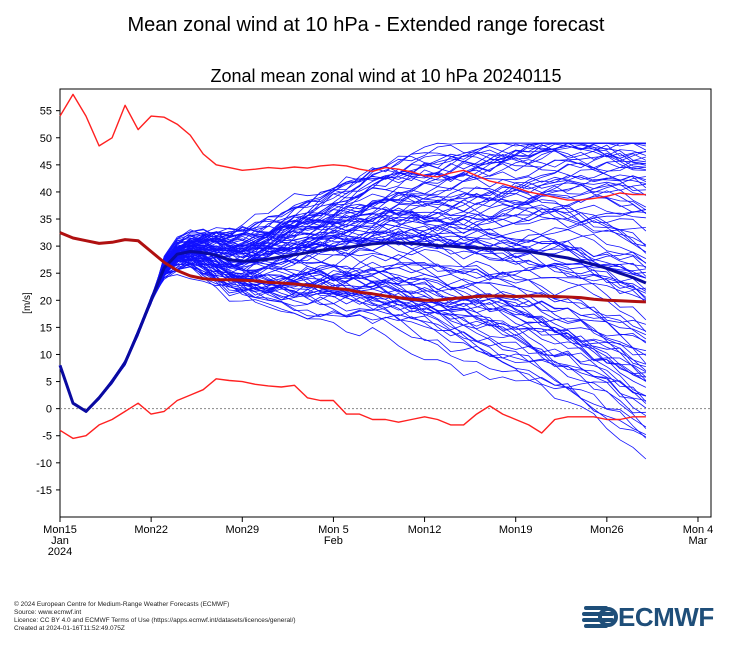 The height and width of the screenshot is (658, 732). What do you see at coordinates (242, 530) in the screenshot?
I see `x-tick-label: Mon29` at bounding box center [242, 530].